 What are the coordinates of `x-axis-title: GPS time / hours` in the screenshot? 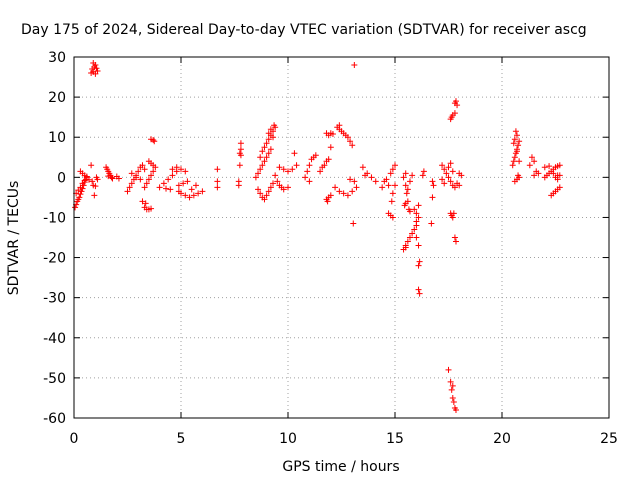 It's located at (340, 467).